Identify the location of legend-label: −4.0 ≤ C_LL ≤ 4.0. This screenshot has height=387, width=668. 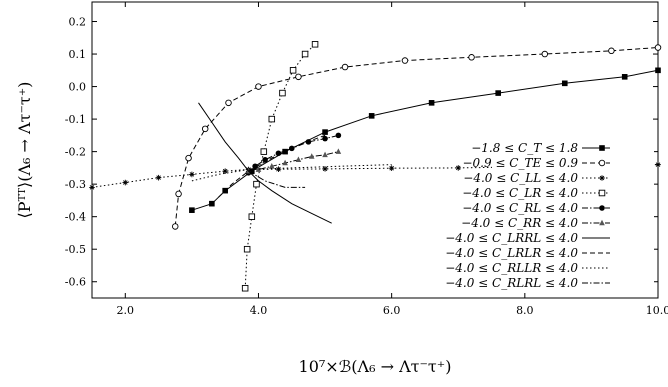
(520, 178).